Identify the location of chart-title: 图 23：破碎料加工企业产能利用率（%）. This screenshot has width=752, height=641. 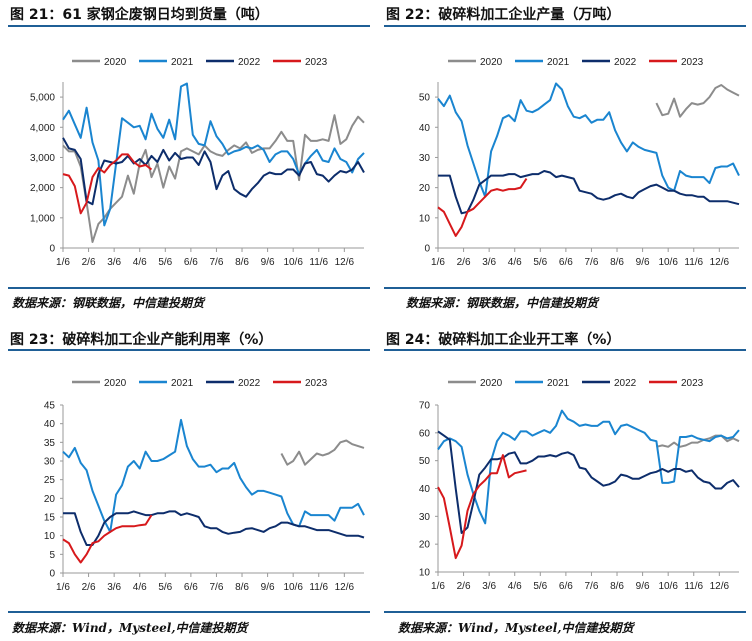
(141, 340).